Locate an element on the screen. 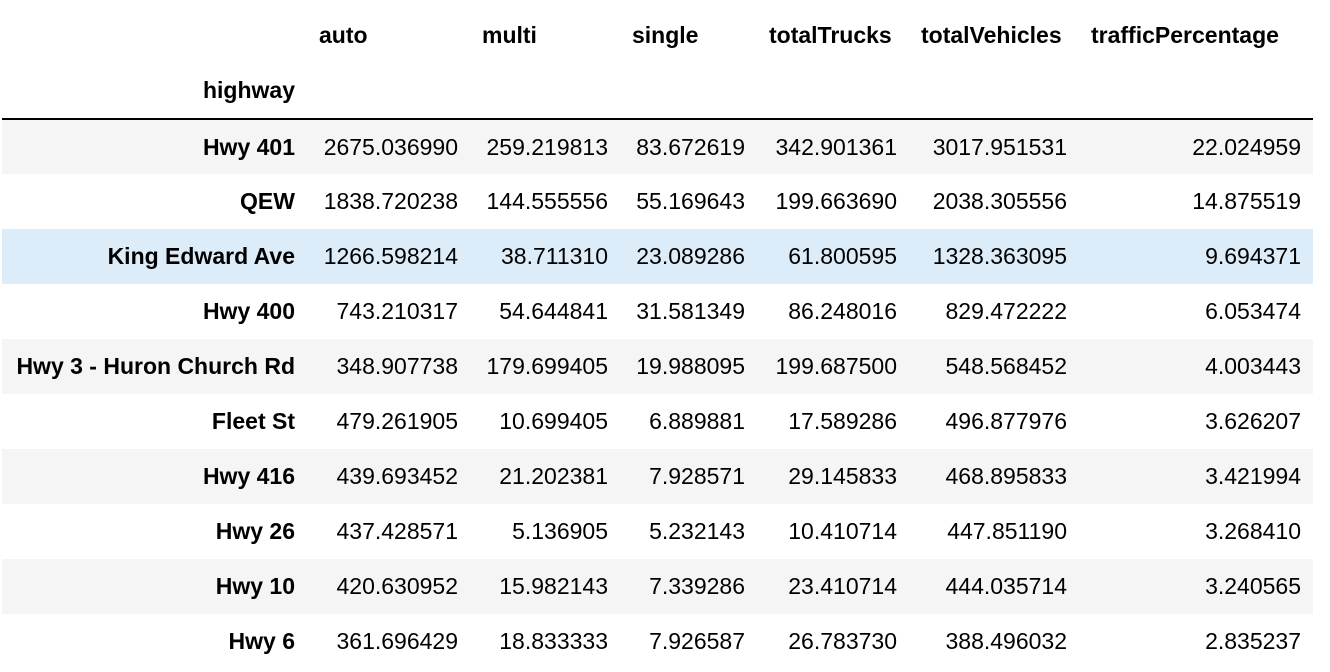 This screenshot has height=672, width=1330. table-cell: 5.136905 is located at coordinates (560, 531).